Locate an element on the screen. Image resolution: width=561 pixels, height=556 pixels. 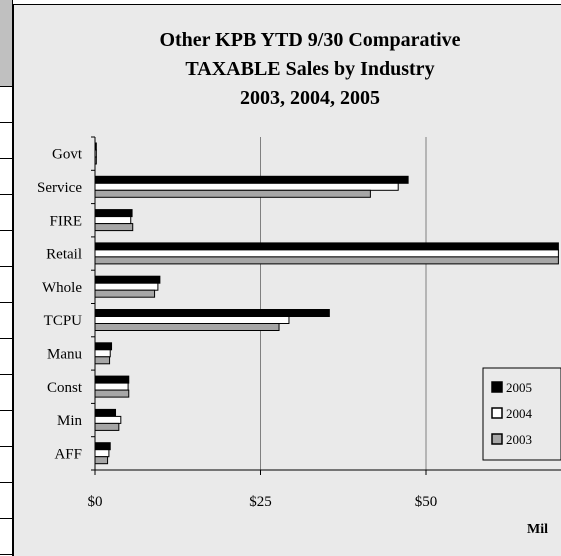
bar-2003-manu is located at coordinates (102, 360).